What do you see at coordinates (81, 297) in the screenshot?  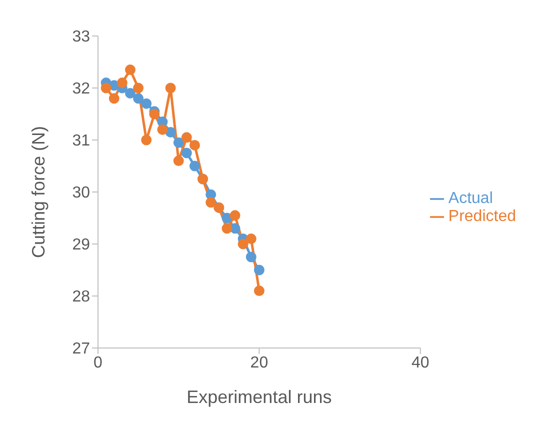 I see `y-tick-label: 28` at bounding box center [81, 297].